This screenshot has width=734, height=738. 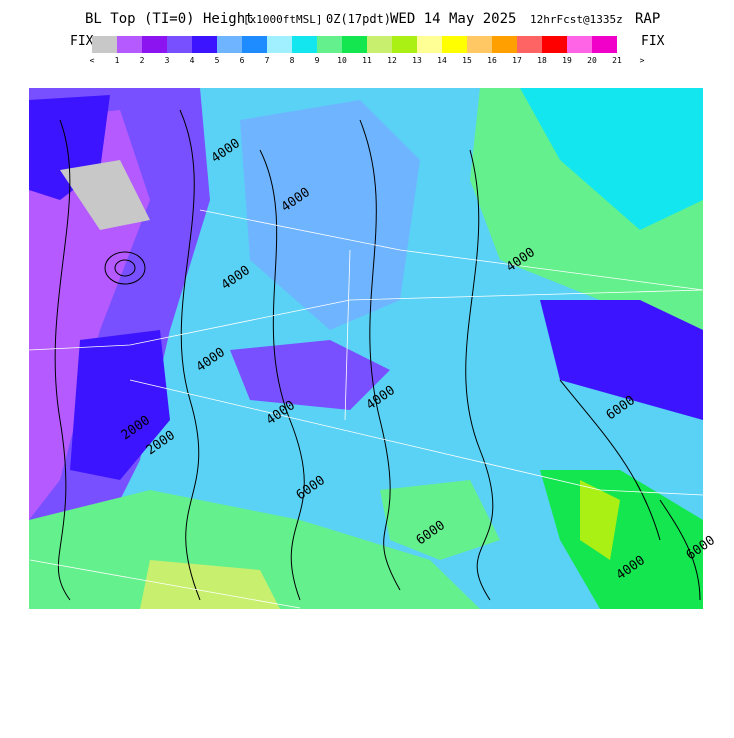 I want to click on legend-left: FIX, so click(x=82, y=41).